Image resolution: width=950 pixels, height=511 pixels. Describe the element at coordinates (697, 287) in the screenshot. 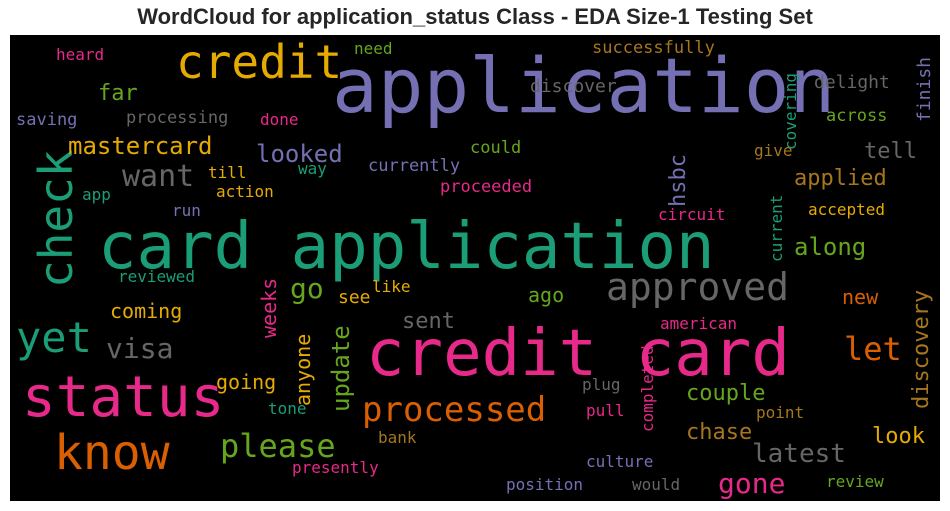

I see `word-approved: approved` at that location.